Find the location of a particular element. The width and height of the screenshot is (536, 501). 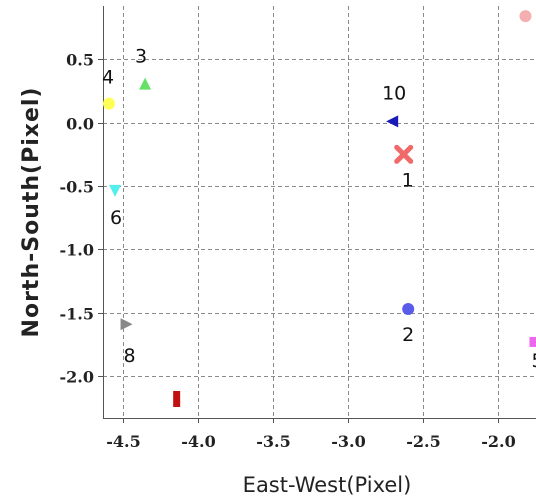

point-label: 10 is located at coordinates (394, 93).